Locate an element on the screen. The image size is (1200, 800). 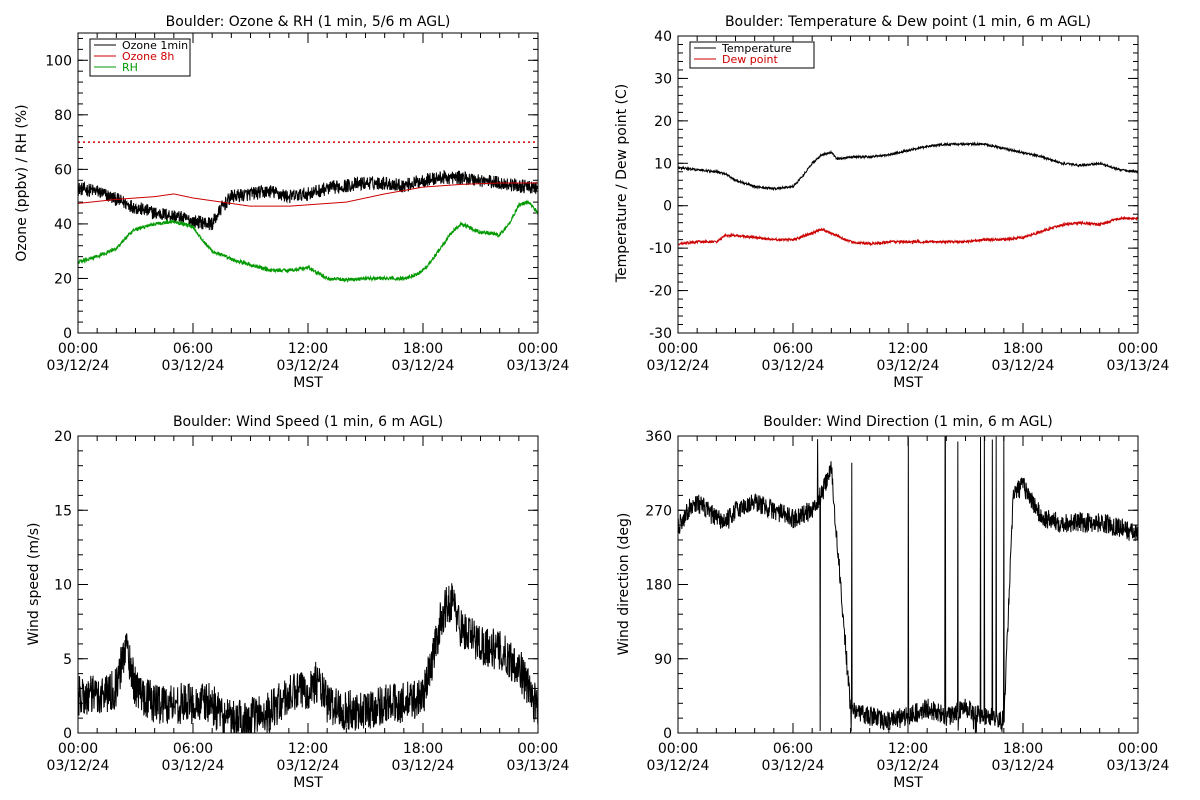
y-axis-label: Wind direction (deg) is located at coordinates (624, 584).